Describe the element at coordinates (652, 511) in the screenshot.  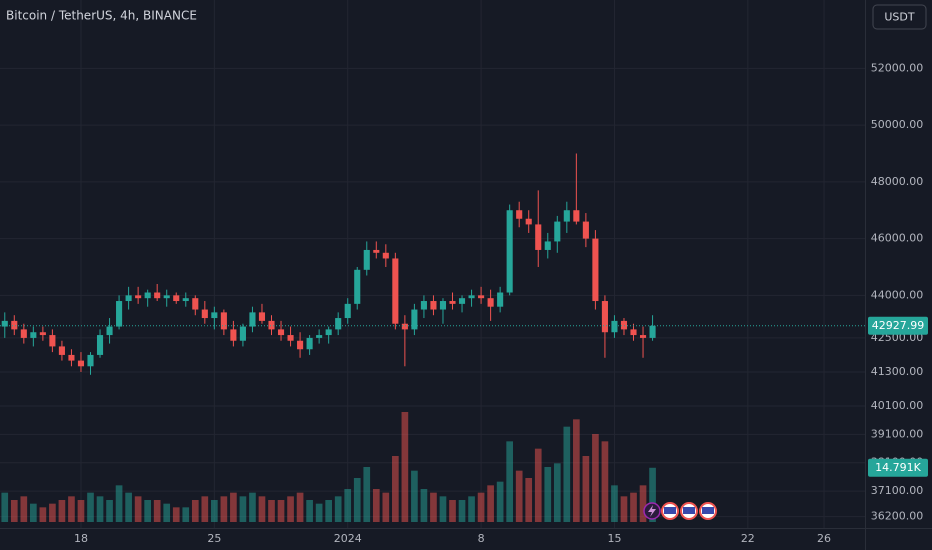
I see `lightning` at that location.